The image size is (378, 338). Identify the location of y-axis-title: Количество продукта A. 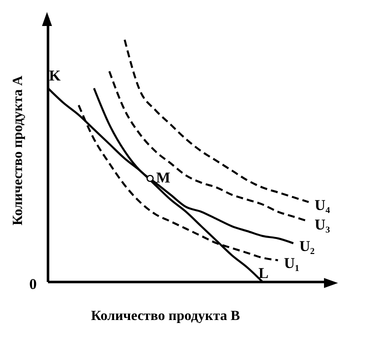
(18, 150).